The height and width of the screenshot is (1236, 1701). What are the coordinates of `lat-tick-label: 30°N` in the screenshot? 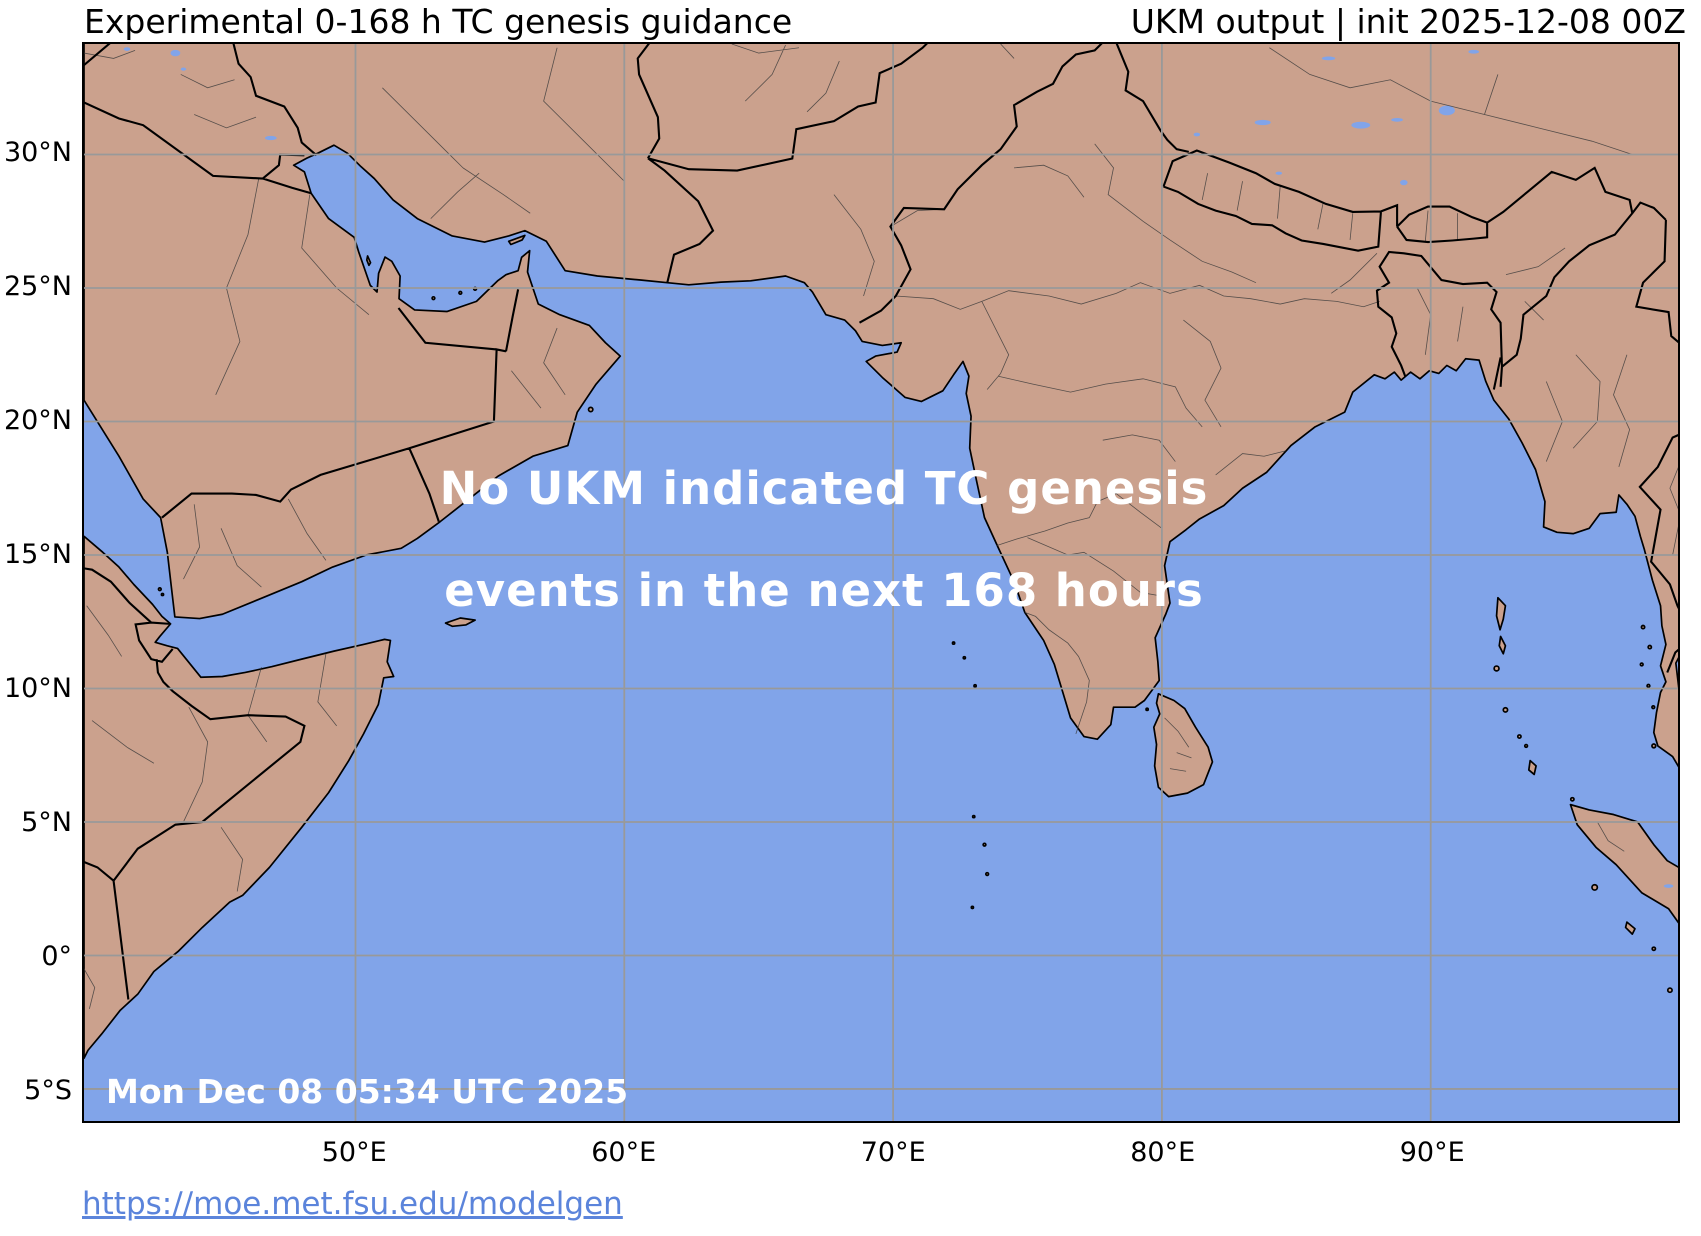 It's located at (37, 152).